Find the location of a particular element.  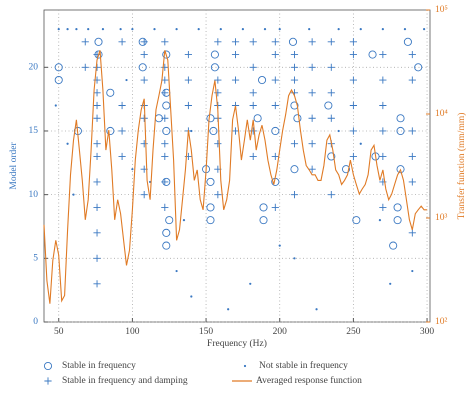

y2-tick-label: 10² is located at coordinates (441, 322).